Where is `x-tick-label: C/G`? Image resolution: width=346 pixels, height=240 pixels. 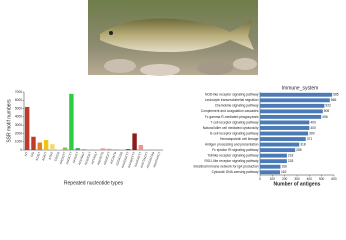
x-tick-label: C/G is located at coordinates (33, 154).